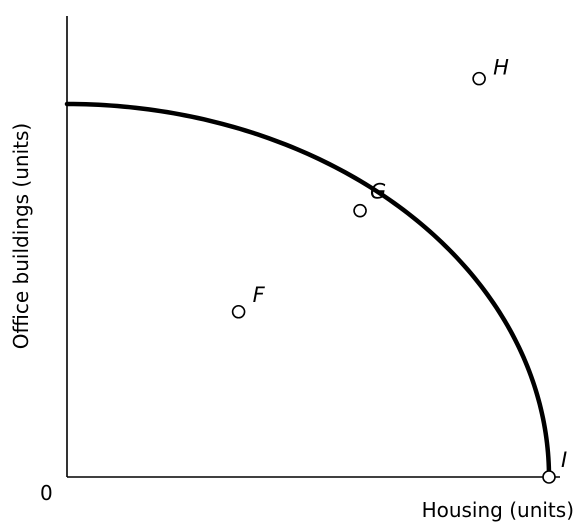 The width and height of the screenshot is (577, 523). I want to click on point-i-marker, so click(549, 477).